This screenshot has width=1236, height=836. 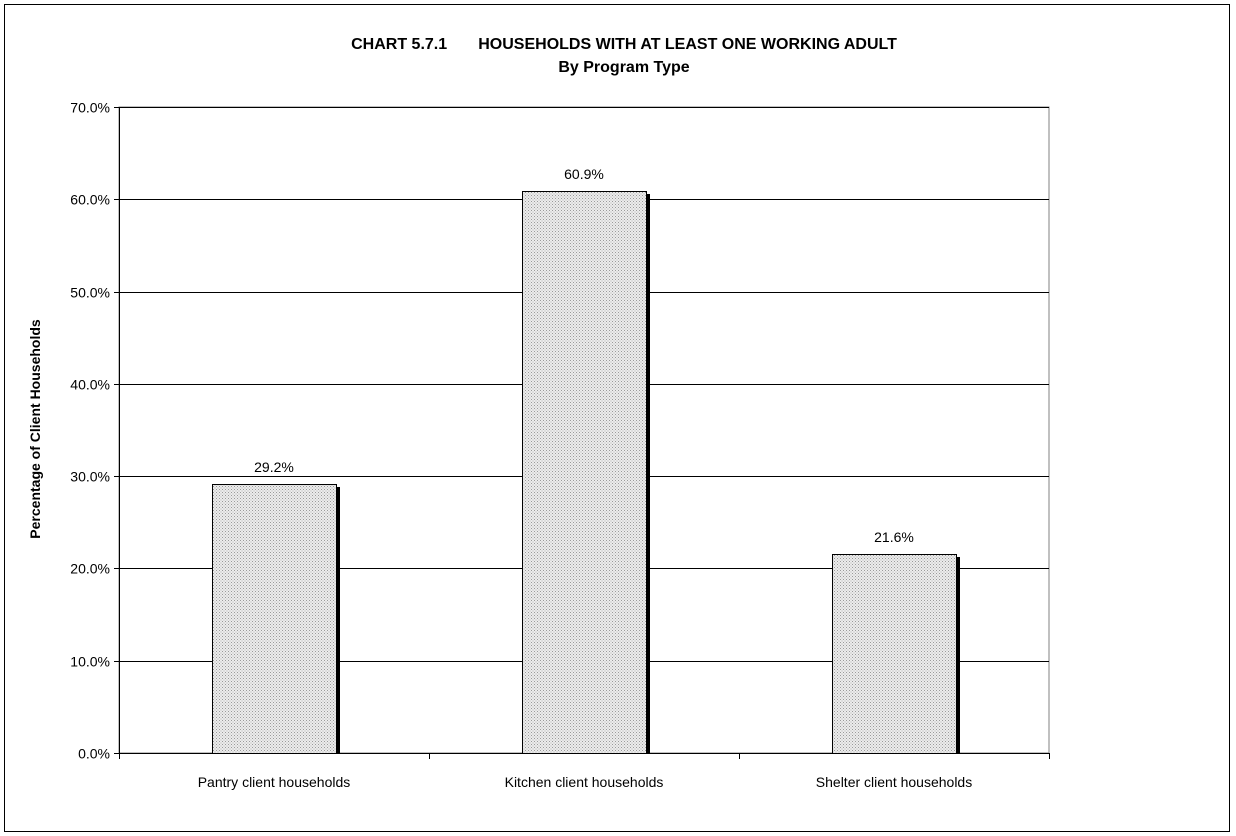 What do you see at coordinates (35, 429) in the screenshot?
I see `y-axis-label: Percentage of Client Households` at bounding box center [35, 429].